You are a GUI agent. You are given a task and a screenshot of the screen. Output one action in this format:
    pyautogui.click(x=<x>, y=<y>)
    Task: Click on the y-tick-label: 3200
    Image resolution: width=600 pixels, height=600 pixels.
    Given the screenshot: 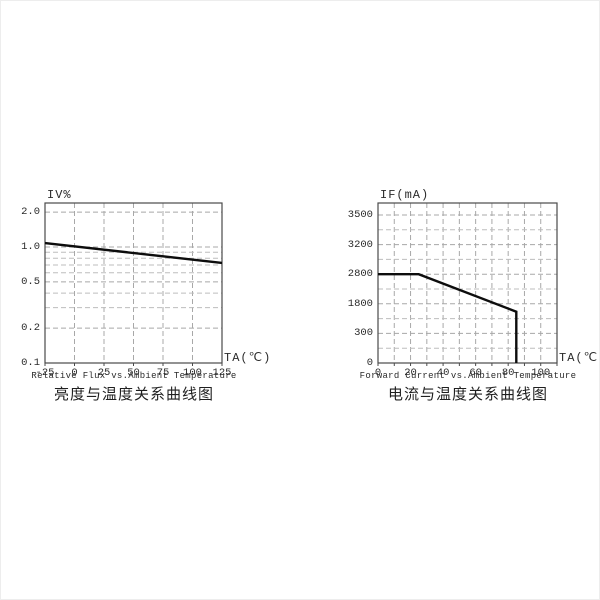 What is the action you would take?
    pyautogui.click(x=360, y=244)
    